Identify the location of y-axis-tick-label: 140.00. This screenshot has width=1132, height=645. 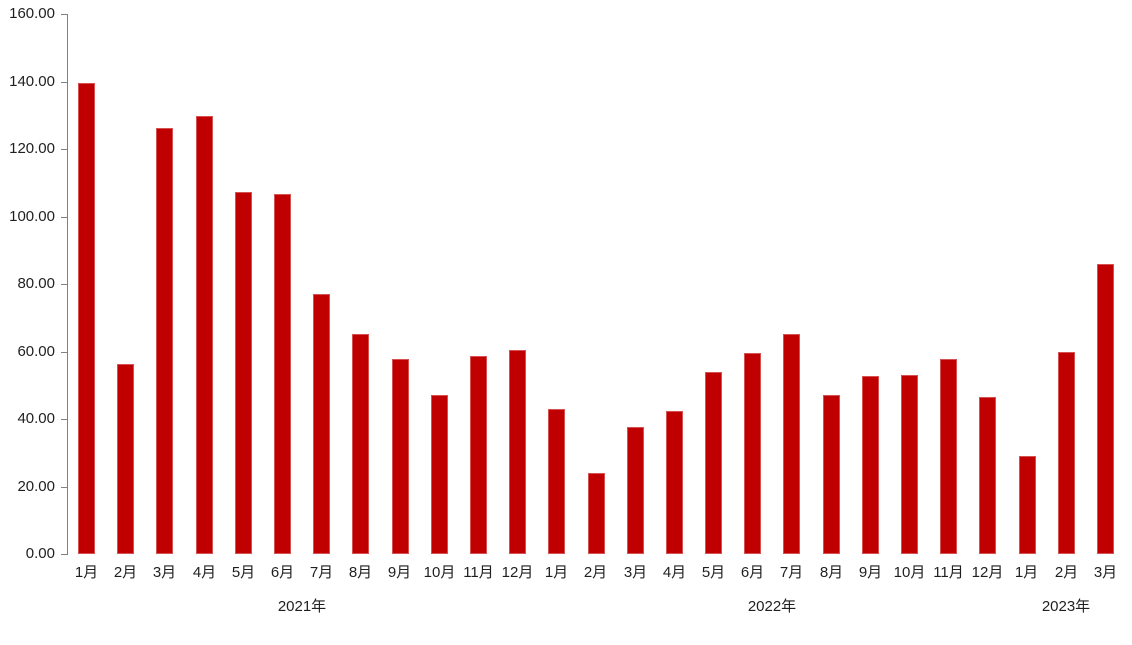
(32, 81).